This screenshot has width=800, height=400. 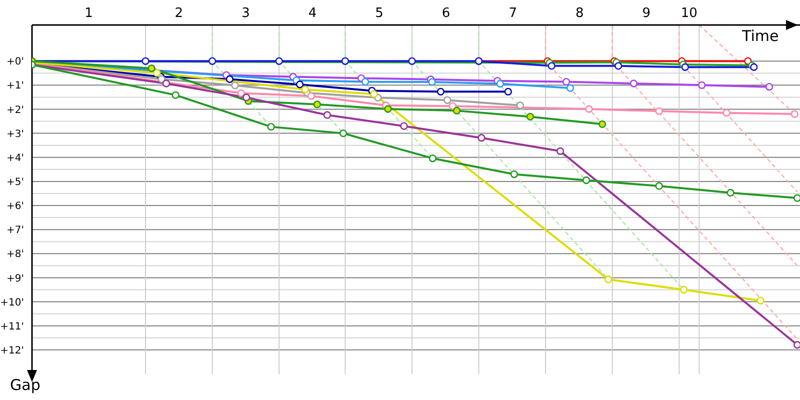 I want to click on y-tick-label: +3', so click(x=15, y=134).